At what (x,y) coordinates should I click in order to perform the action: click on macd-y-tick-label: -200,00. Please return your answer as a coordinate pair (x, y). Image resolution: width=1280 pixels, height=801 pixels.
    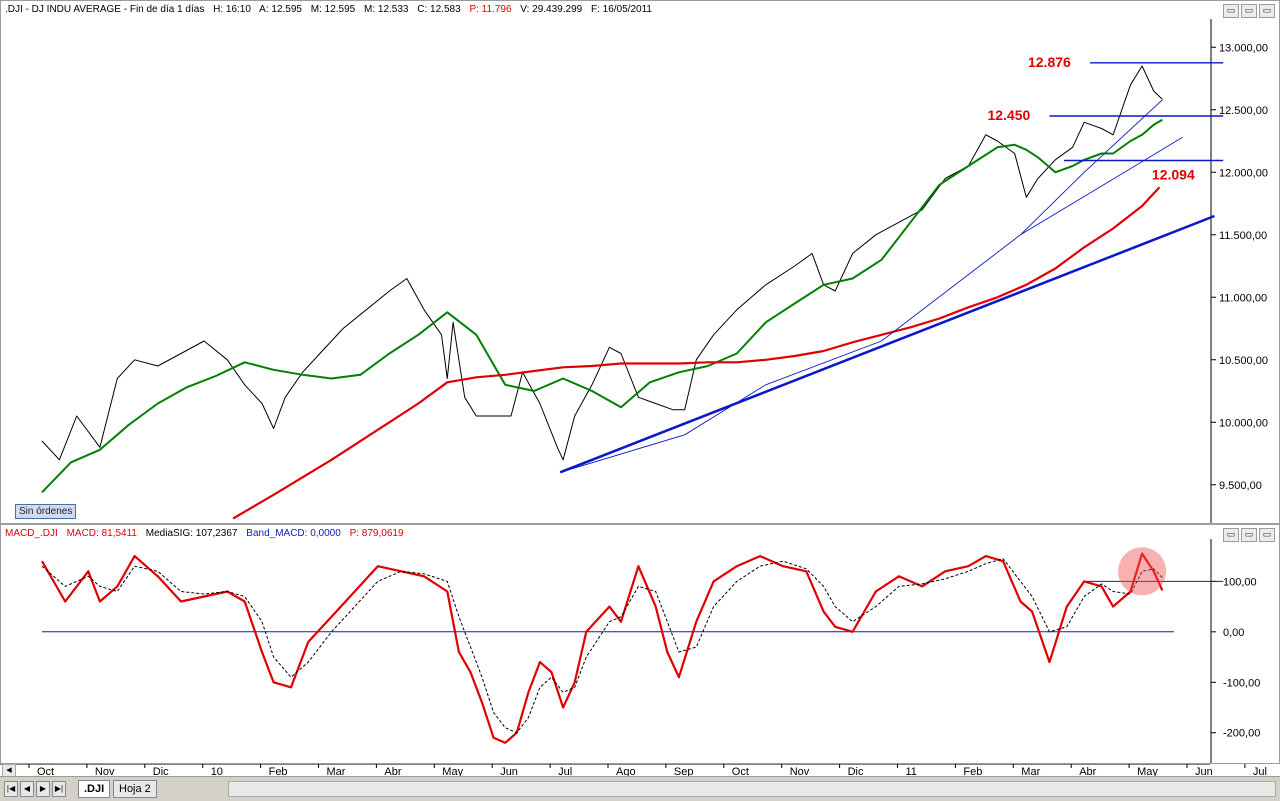
    Looking at the image, I should click on (1241, 734).